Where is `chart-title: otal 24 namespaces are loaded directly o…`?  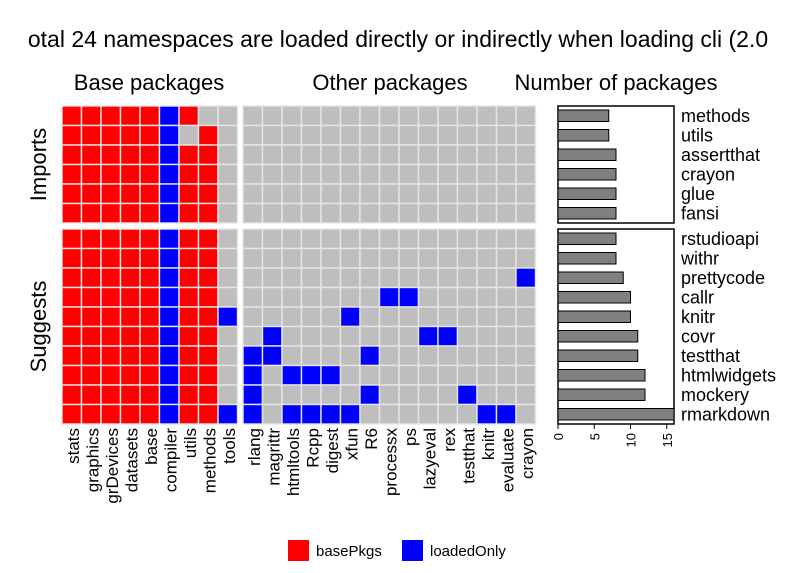
chart-title: otal 24 namespaces are loaded directly o… is located at coordinates (398, 39).